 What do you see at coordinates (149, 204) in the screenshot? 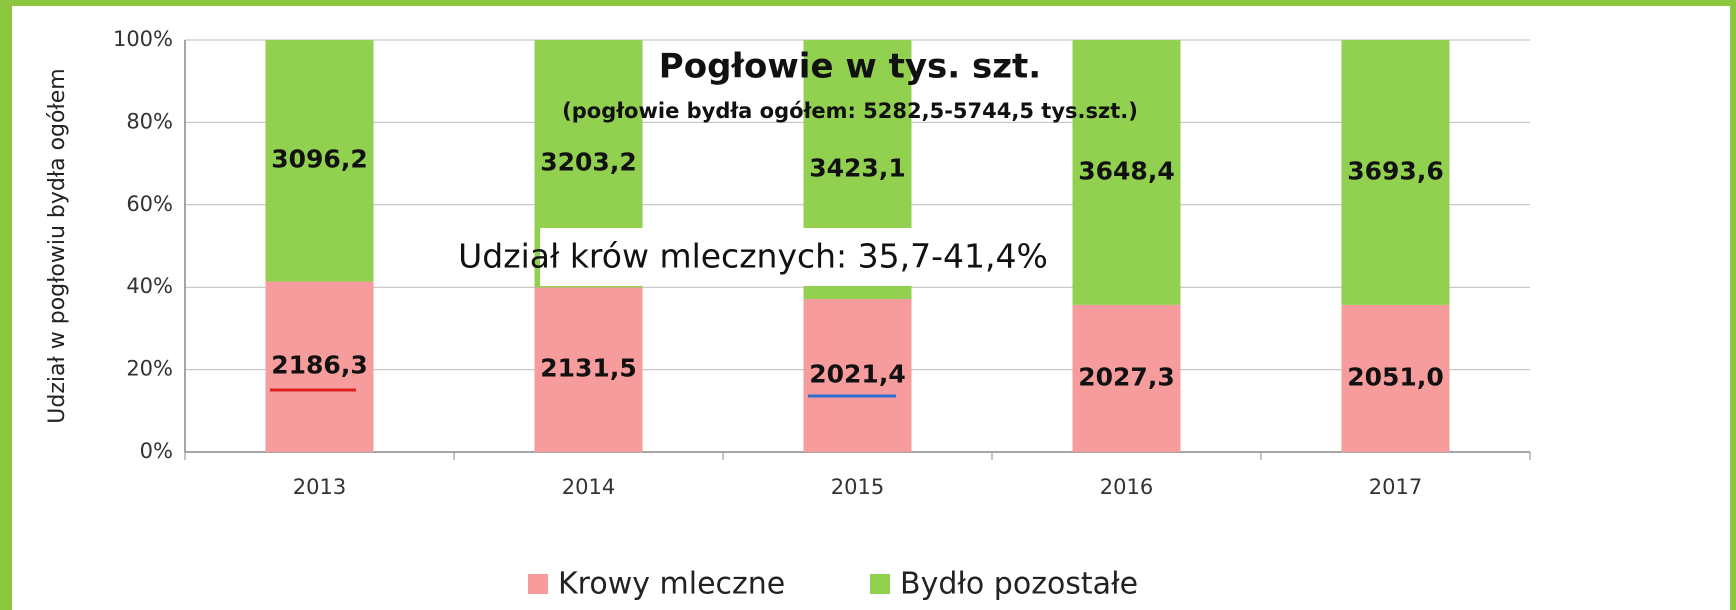
I see `y-tick-label: 60%` at bounding box center [149, 204].